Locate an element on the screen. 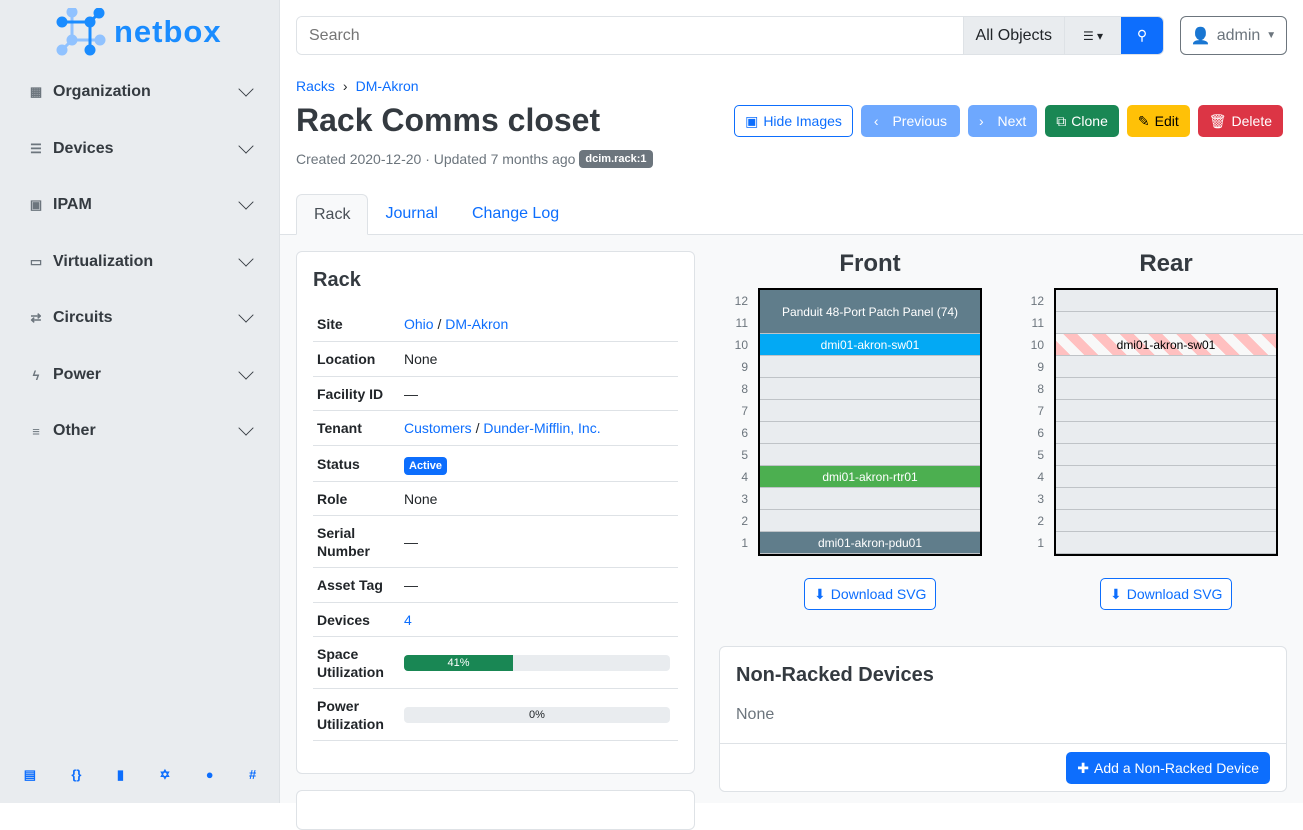 This screenshot has width=1303, height=830. add-non-racked-device-button: ✚ Add a Non-Racked Device is located at coordinates (1168, 768).